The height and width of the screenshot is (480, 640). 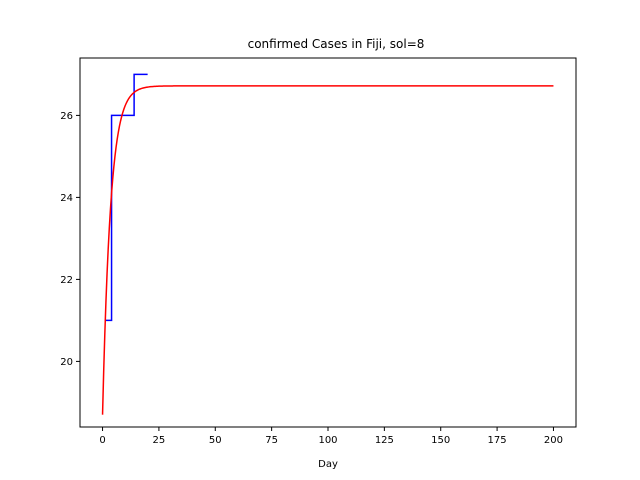 What do you see at coordinates (271, 440) in the screenshot?
I see `x-tick-label: 75` at bounding box center [271, 440].